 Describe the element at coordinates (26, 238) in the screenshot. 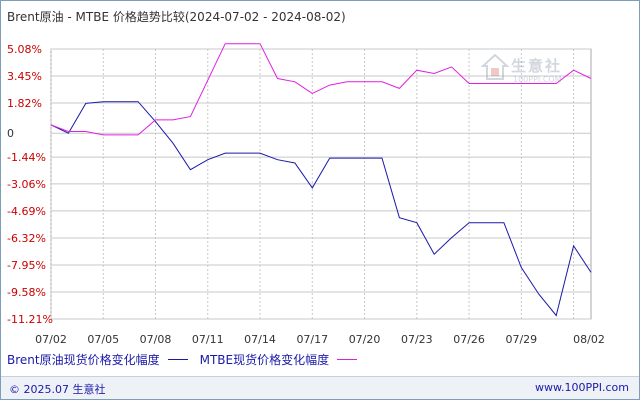

I see `y-tick-label: -6.32%` at that location.